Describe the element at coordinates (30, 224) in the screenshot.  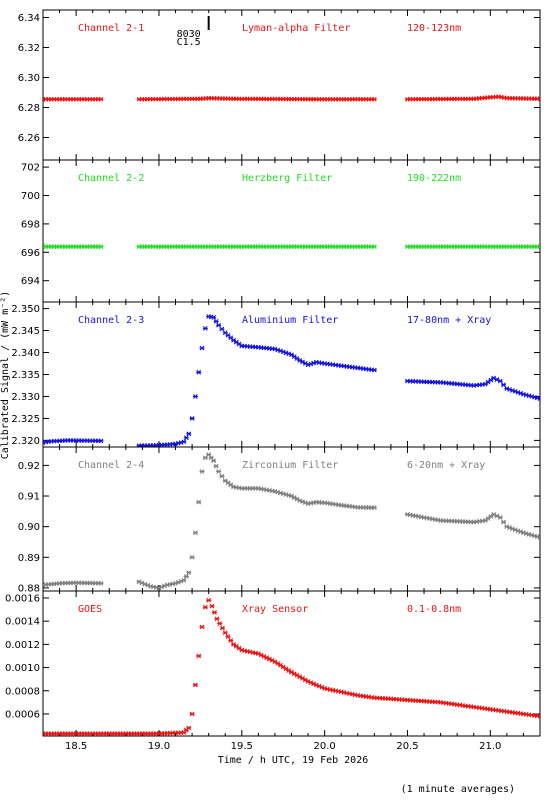
I see `y-tick-label: 698` at that location.